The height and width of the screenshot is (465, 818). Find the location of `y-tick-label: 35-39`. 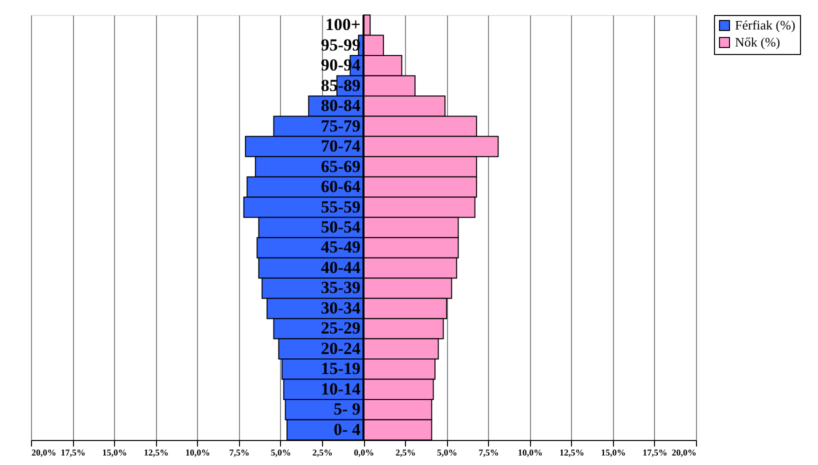

y-tick-label: 35-39 is located at coordinates (340, 288).